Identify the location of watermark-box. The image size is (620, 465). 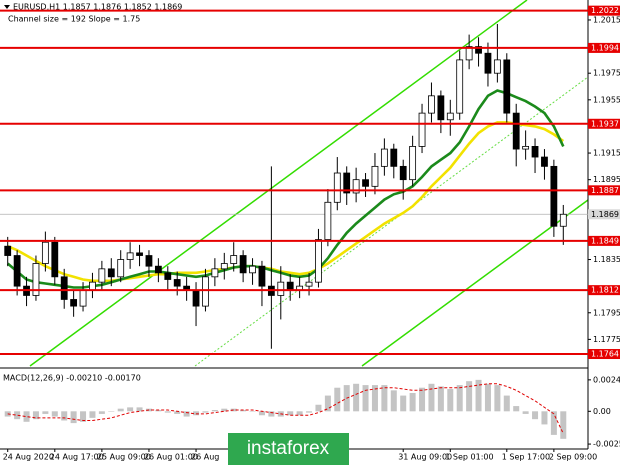
(288, 449).